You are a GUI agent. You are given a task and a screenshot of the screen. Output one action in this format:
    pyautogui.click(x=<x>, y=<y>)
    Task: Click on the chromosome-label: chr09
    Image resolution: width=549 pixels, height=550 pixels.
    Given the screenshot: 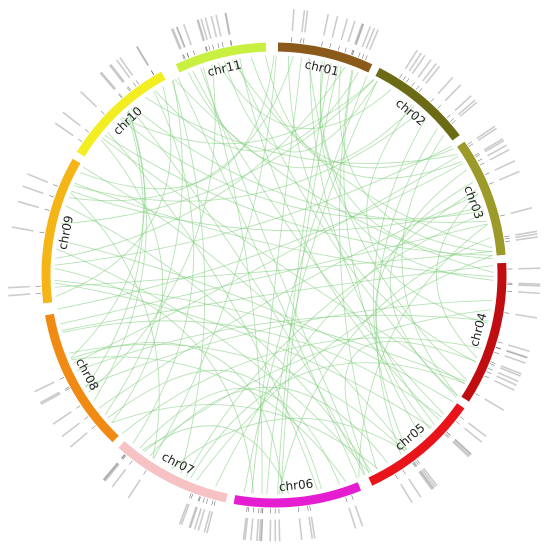 What is the action you would take?
    pyautogui.click(x=65, y=232)
    